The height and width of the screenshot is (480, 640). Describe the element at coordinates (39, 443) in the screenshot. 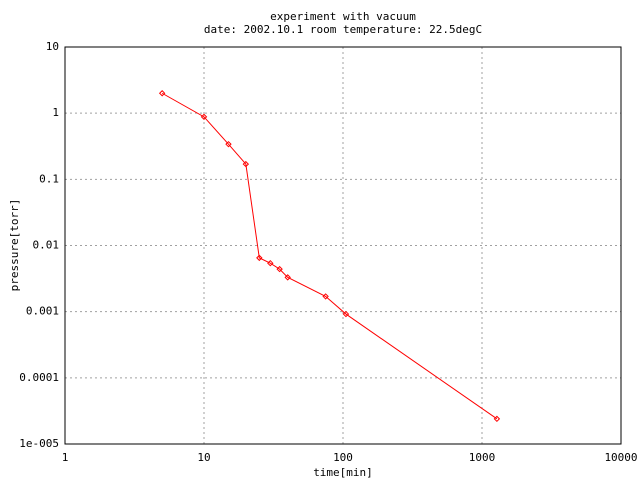

I see `y-tick-label: 1e-005` at that location.